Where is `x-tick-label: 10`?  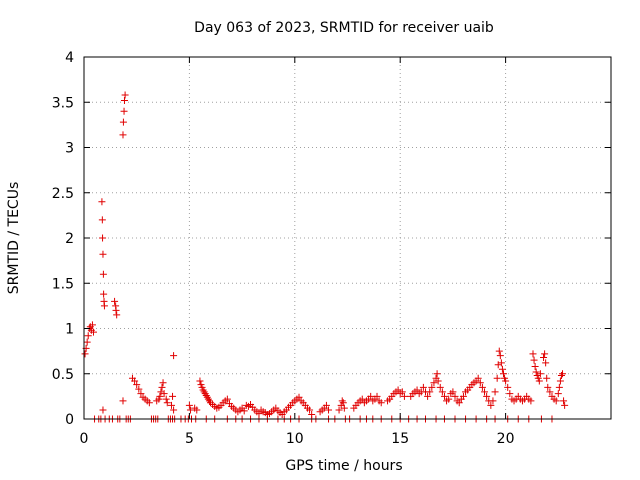 x-tick-label: 10 is located at coordinates (295, 439).